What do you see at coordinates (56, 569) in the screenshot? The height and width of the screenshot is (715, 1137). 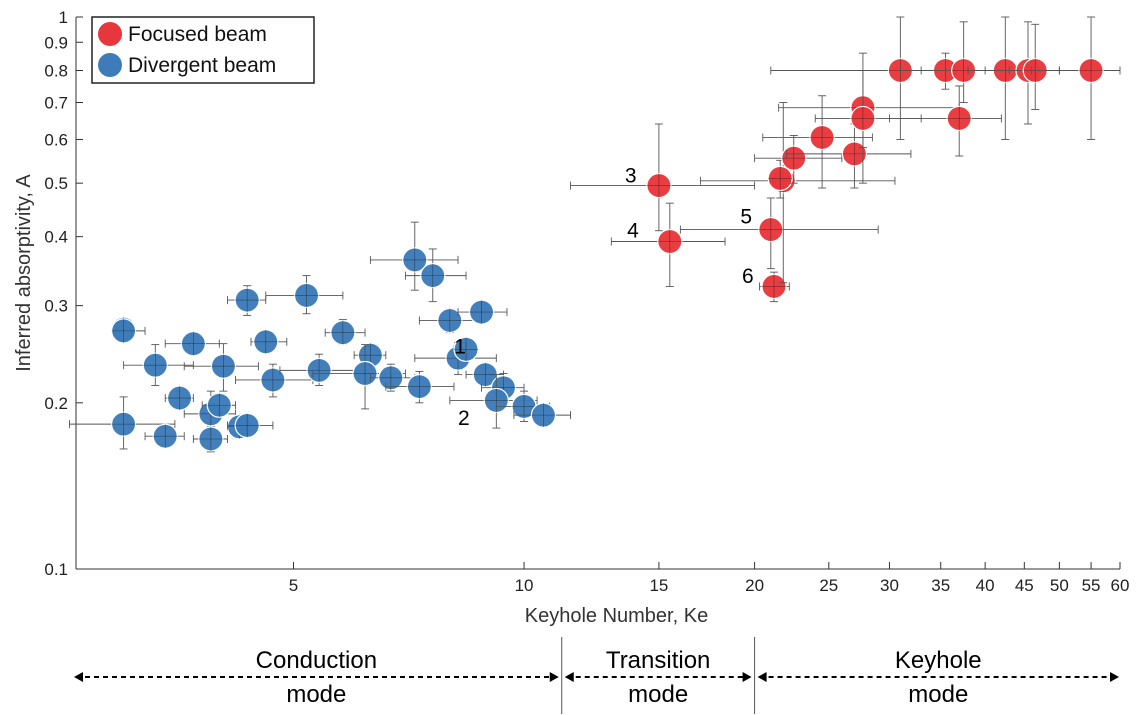 I see `y-tick-label: 0.1` at bounding box center [56, 569].